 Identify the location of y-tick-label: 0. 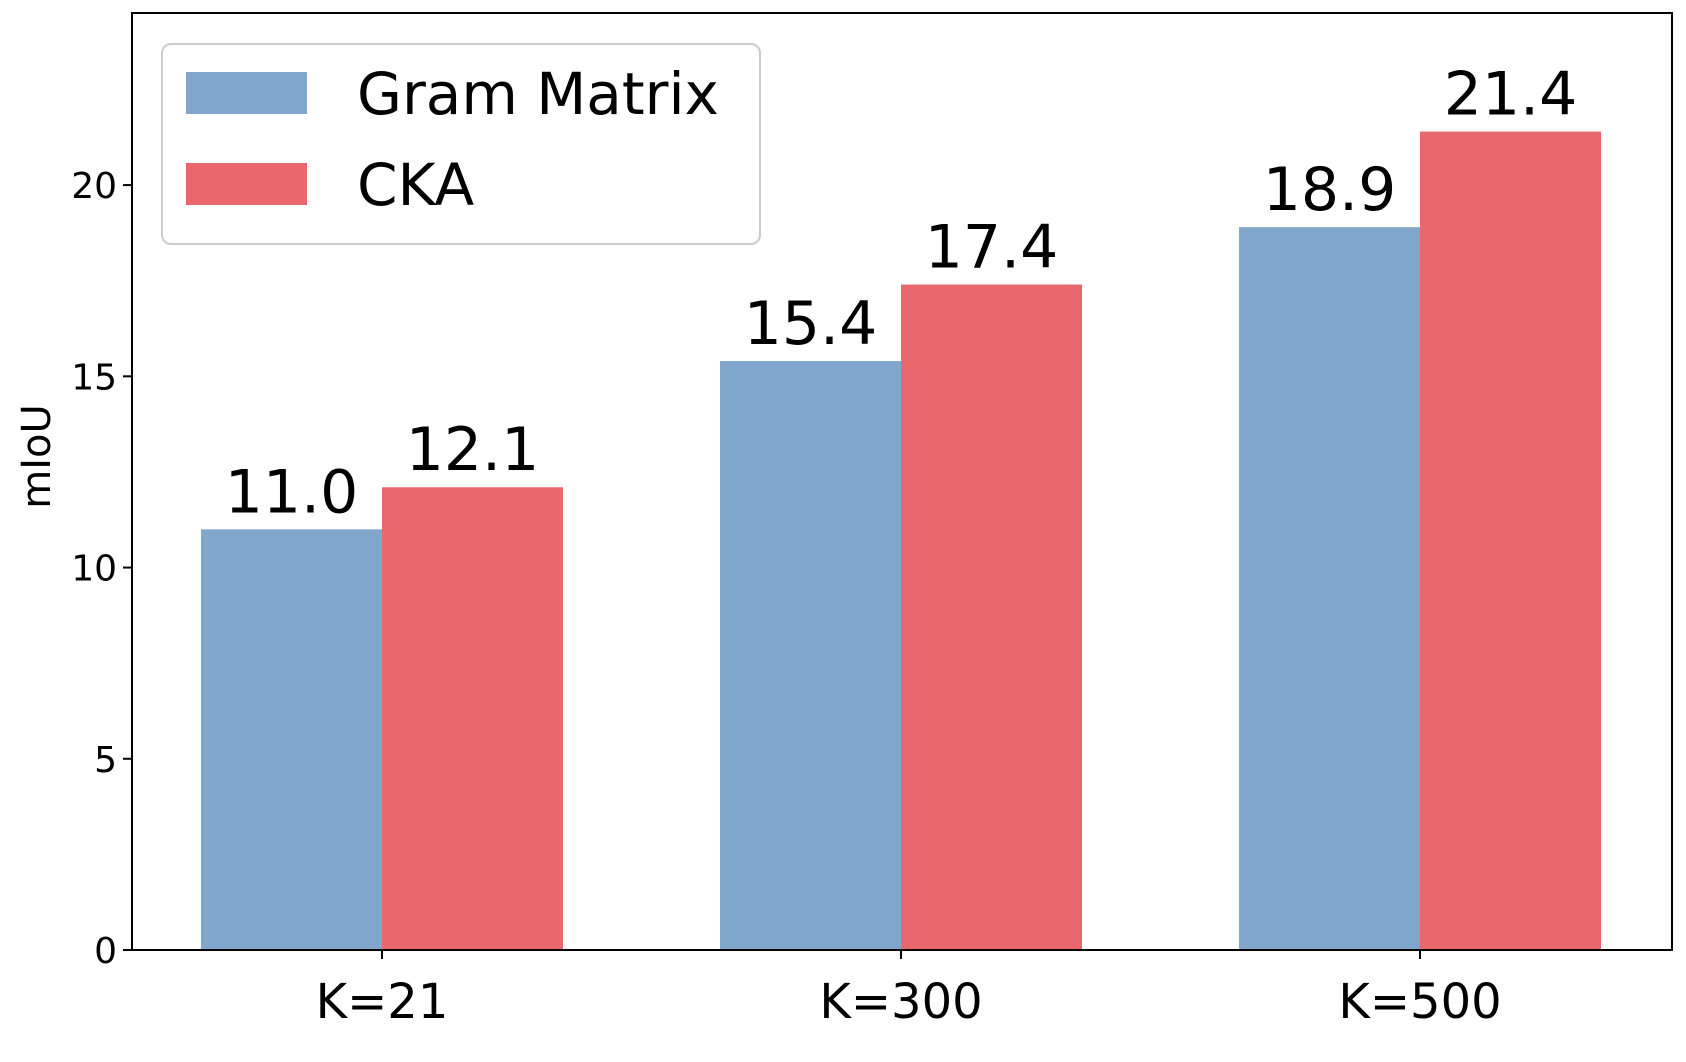
(105, 951).